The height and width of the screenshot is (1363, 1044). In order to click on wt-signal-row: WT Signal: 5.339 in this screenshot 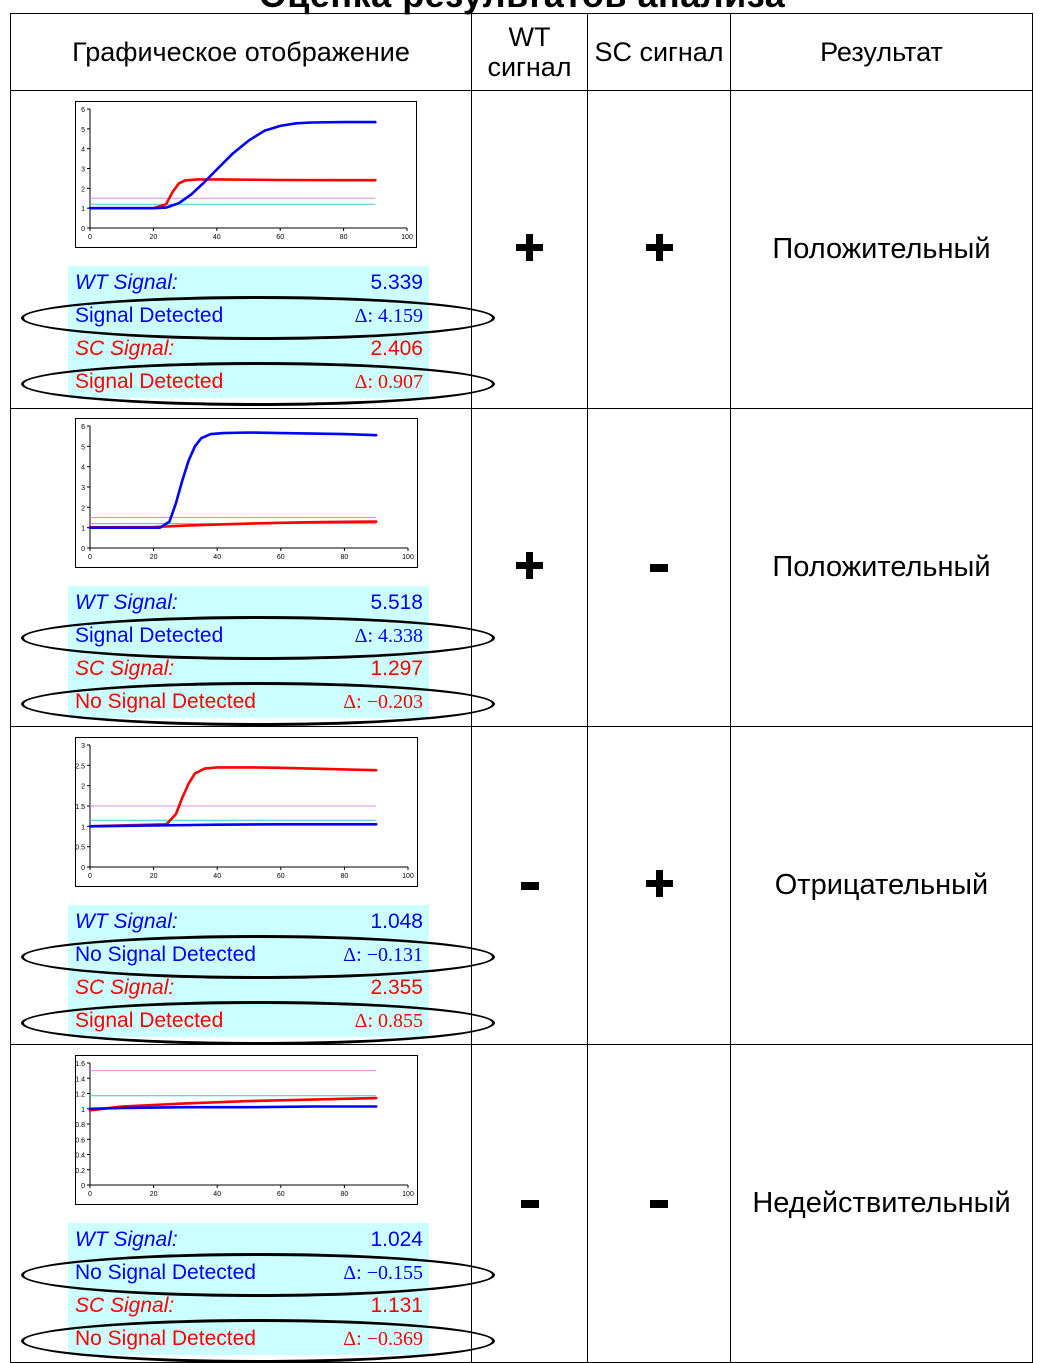, I will do `click(248, 282)`.